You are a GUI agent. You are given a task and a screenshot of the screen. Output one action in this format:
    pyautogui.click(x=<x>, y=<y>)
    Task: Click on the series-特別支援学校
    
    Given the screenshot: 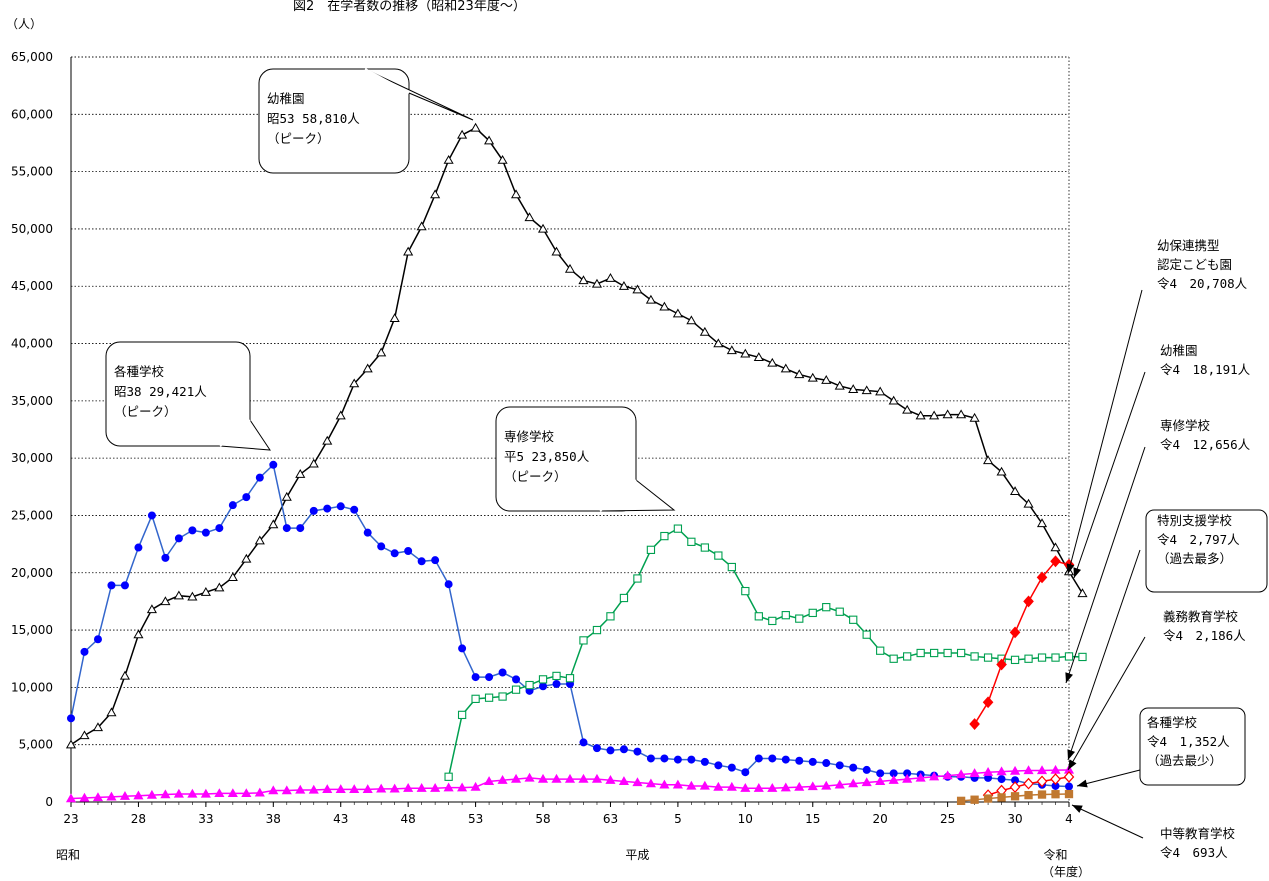 What is the action you would take?
    pyautogui.click(x=570, y=783)
    